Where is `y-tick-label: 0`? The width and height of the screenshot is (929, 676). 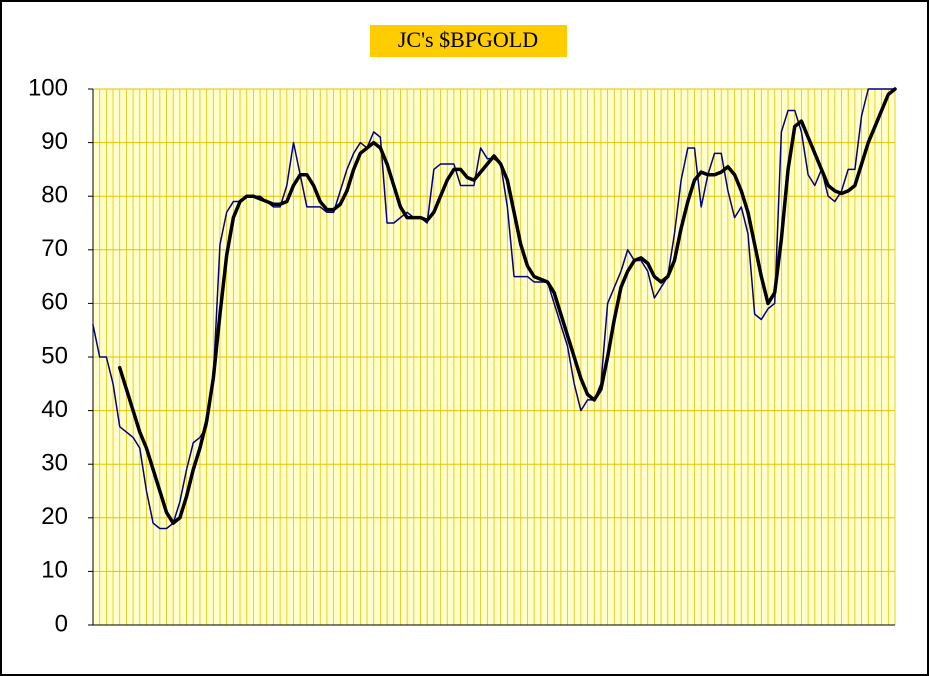
y-tick-label: 0 is located at coordinates (61, 623).